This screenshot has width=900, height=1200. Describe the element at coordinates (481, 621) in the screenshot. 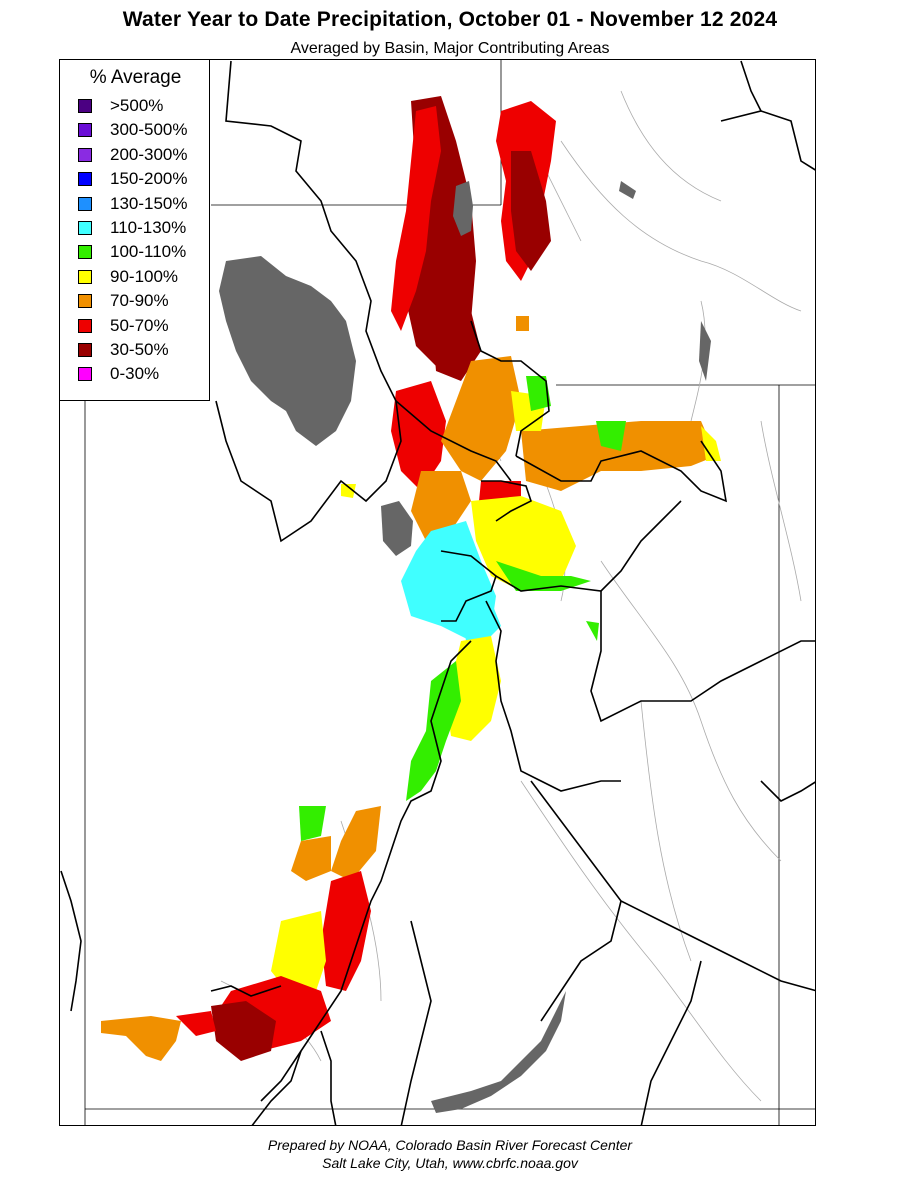

I see `precip-area-cyan-south` at that location.